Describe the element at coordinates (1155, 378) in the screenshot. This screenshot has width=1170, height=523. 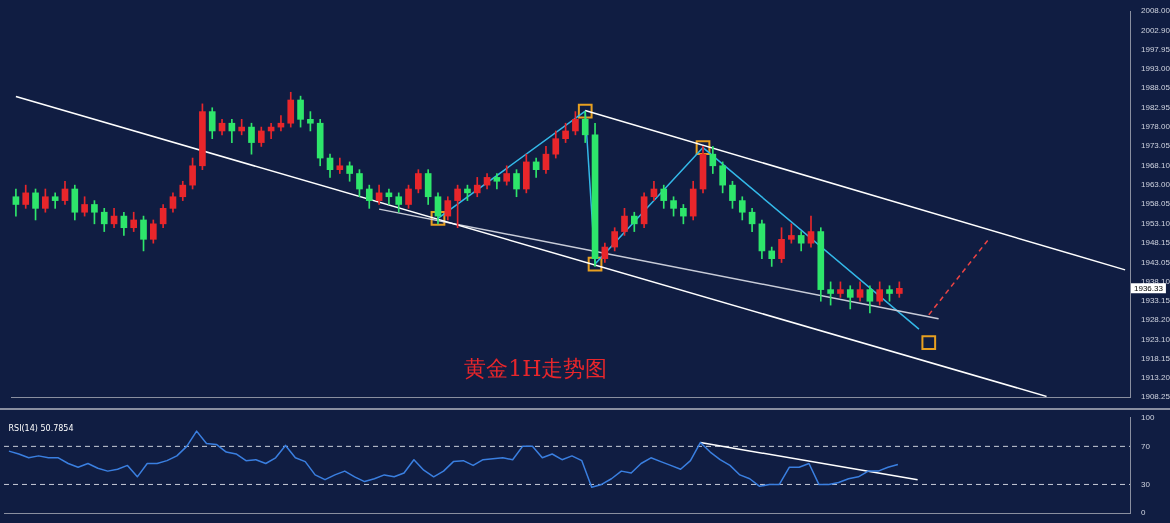
I see `y-tick-label: 1913.20` at that location.